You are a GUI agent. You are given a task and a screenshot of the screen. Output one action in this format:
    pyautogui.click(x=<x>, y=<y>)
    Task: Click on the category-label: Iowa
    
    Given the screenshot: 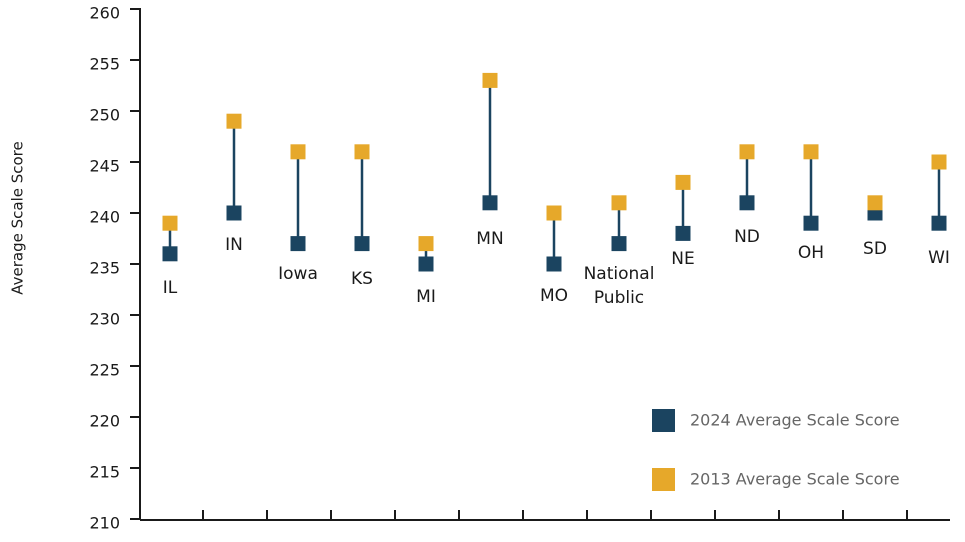 What is the action you would take?
    pyautogui.click(x=298, y=273)
    